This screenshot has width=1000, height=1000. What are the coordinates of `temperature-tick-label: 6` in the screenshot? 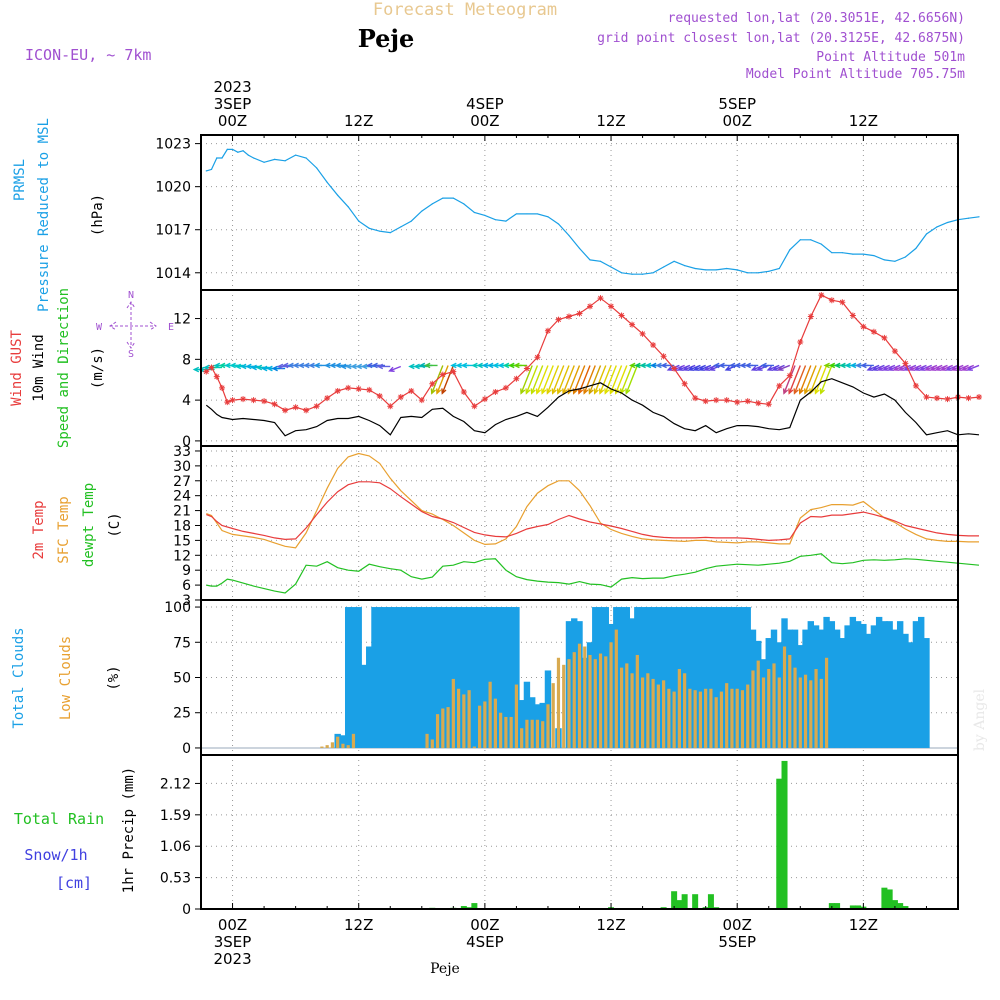 It's located at (186, 586).